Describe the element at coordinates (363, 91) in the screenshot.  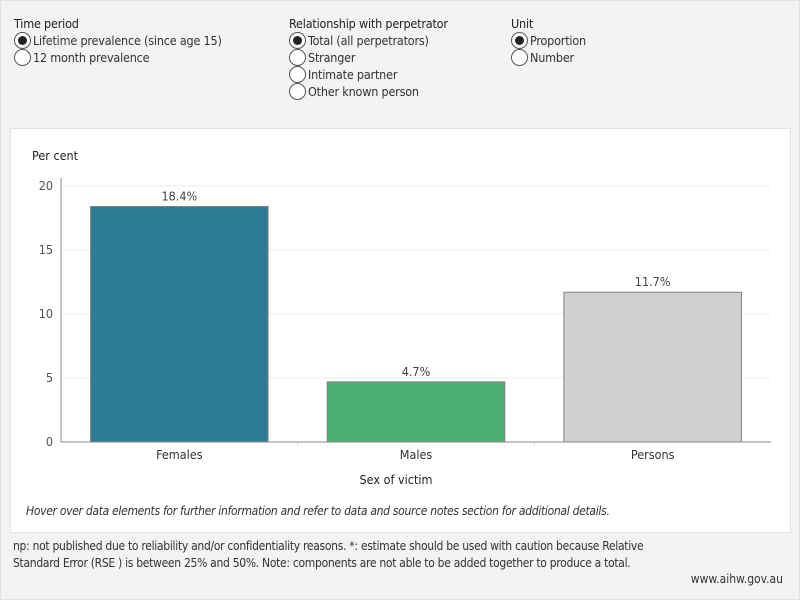
I see `radio-label: Other known person` at that location.